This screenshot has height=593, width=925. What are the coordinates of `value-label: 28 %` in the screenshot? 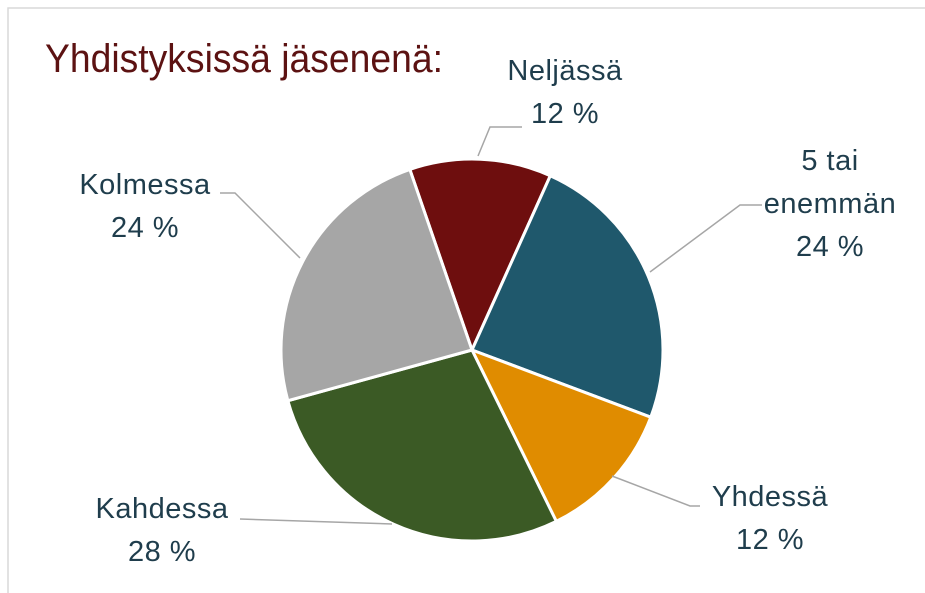 It's located at (162, 552).